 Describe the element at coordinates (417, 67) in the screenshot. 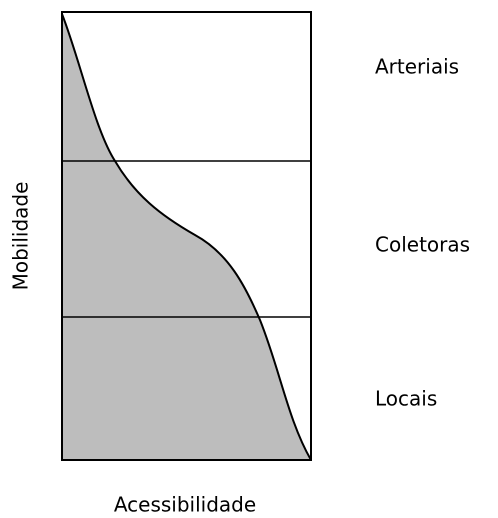

I see `band-label: Arteriais` at that location.